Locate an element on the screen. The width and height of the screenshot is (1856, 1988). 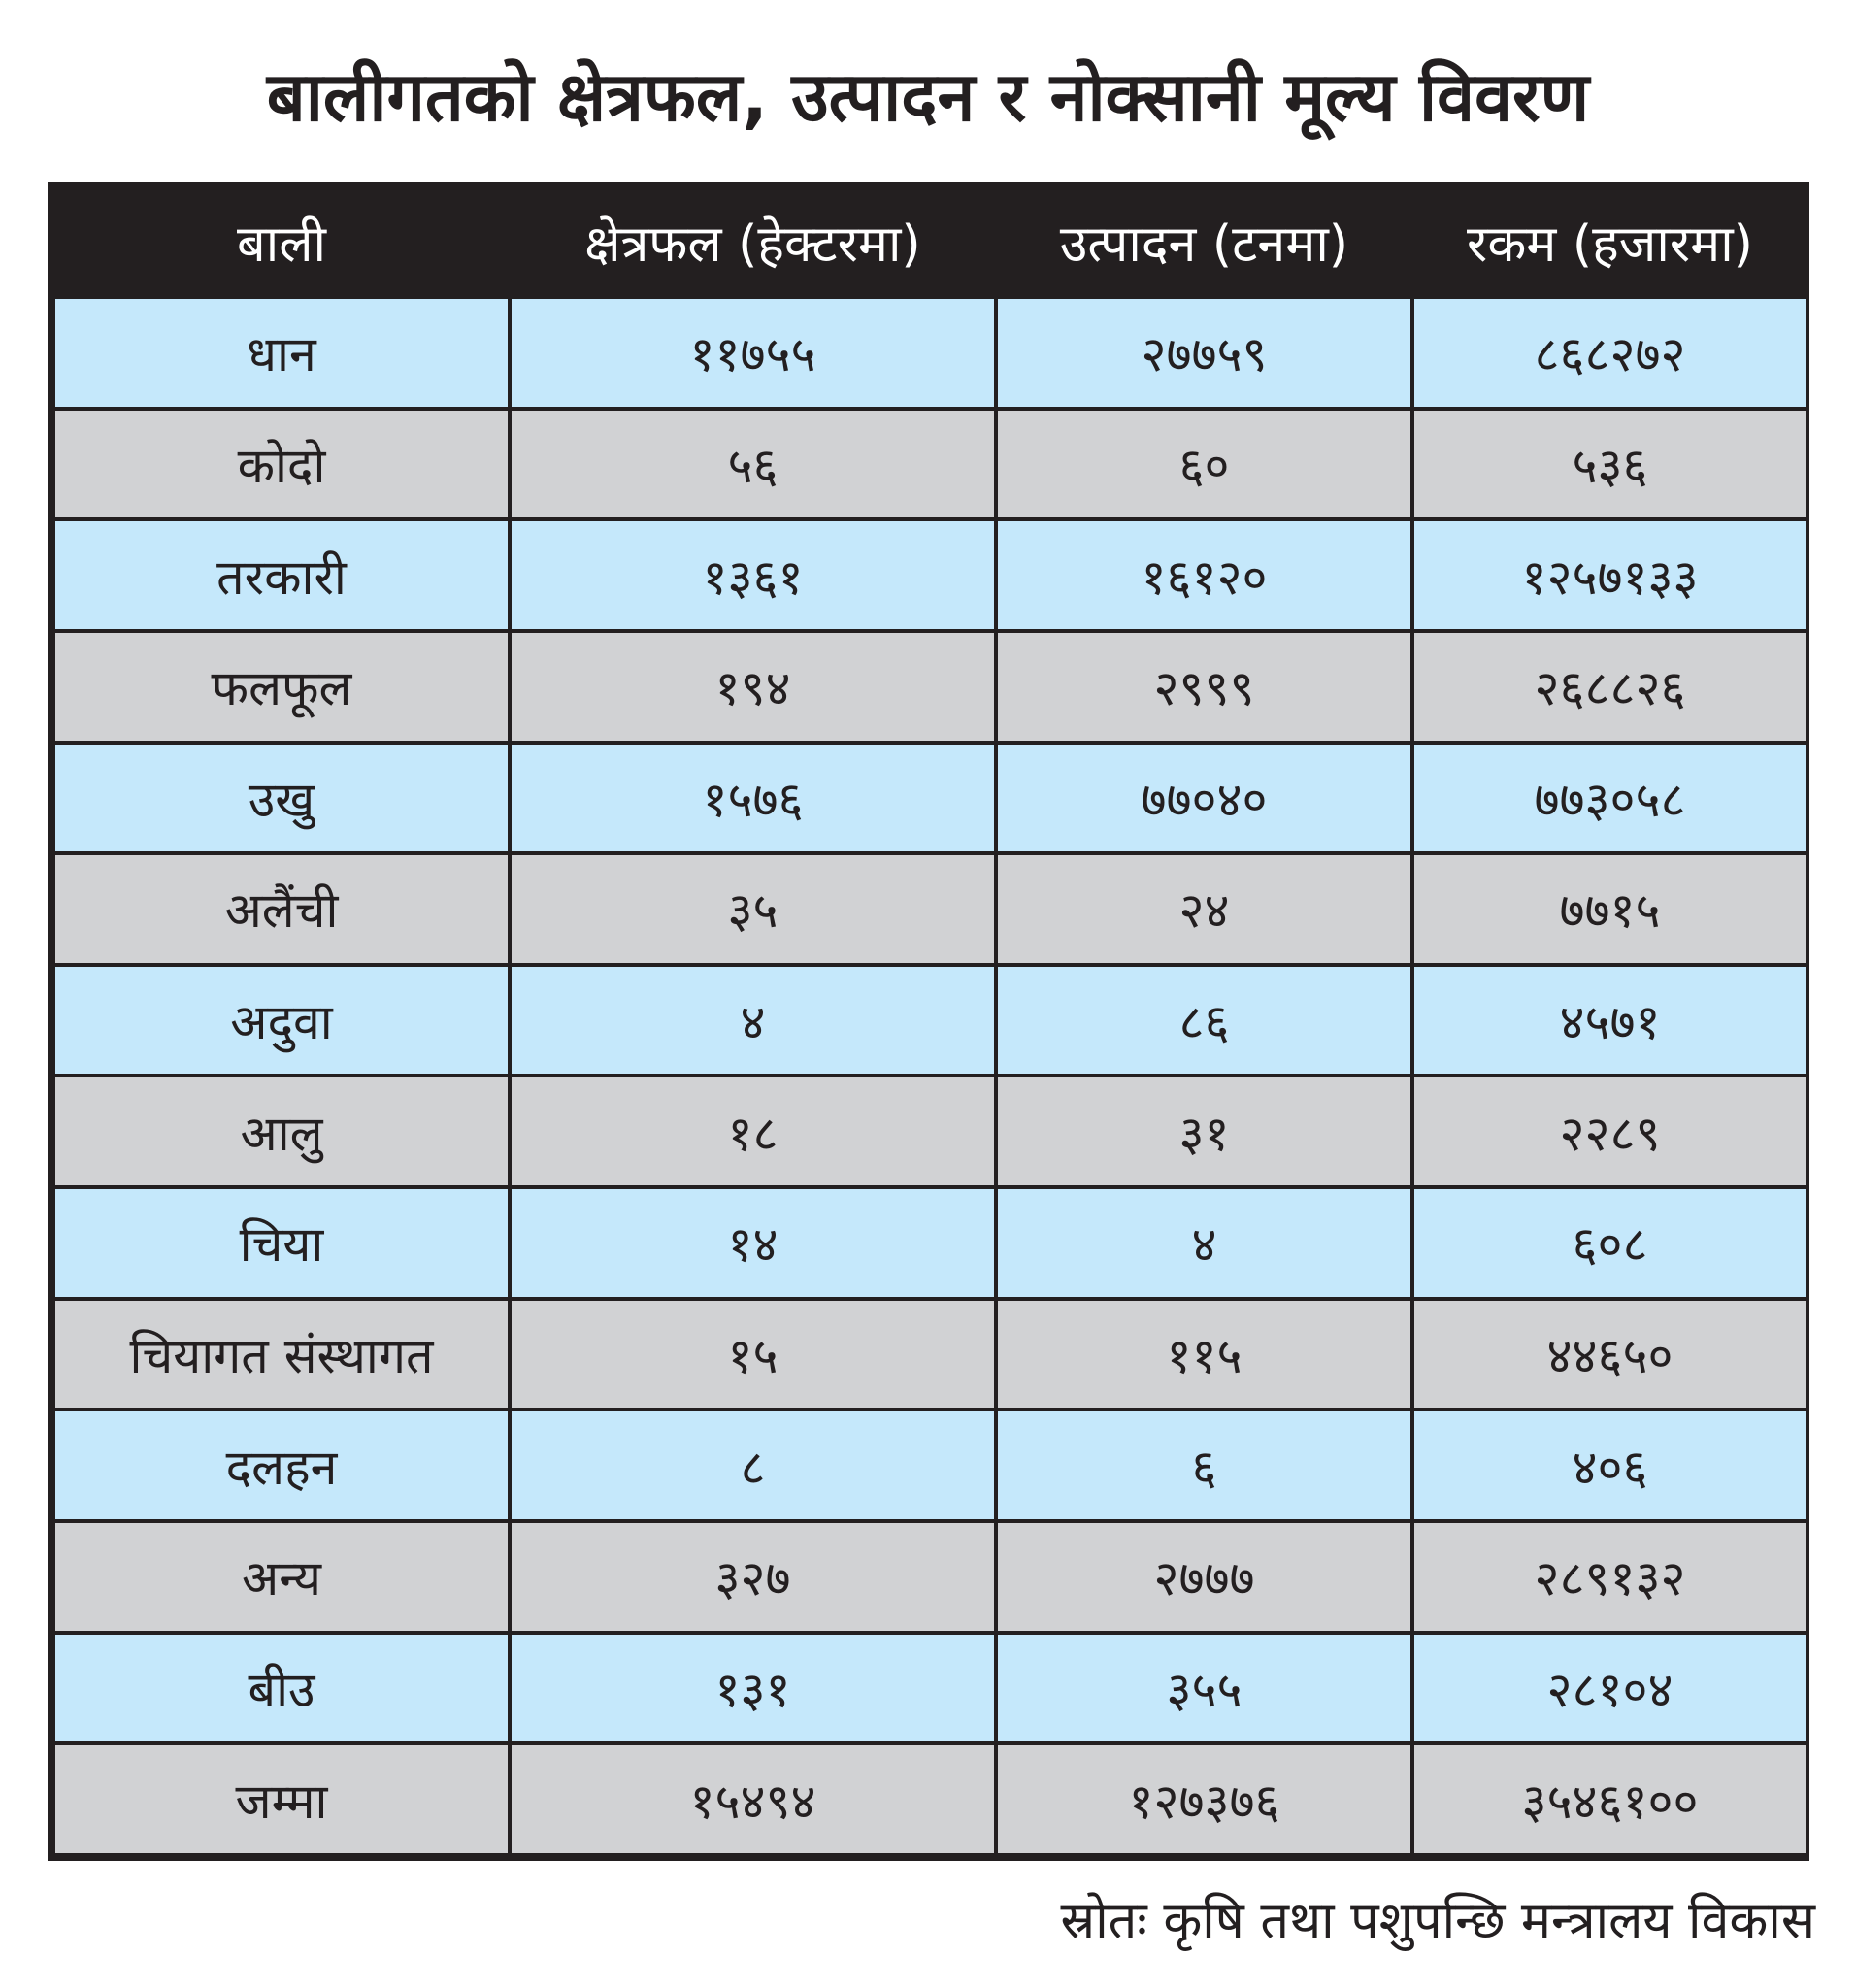
cell-amount: ७७३०५८ is located at coordinates (1609, 798).